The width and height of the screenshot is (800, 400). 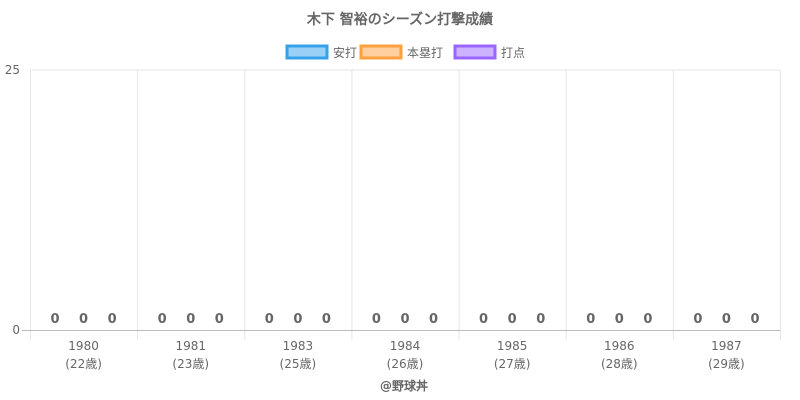 I want to click on chart-title: 木下 智裕のシーズン打撃成績, so click(x=399, y=19).